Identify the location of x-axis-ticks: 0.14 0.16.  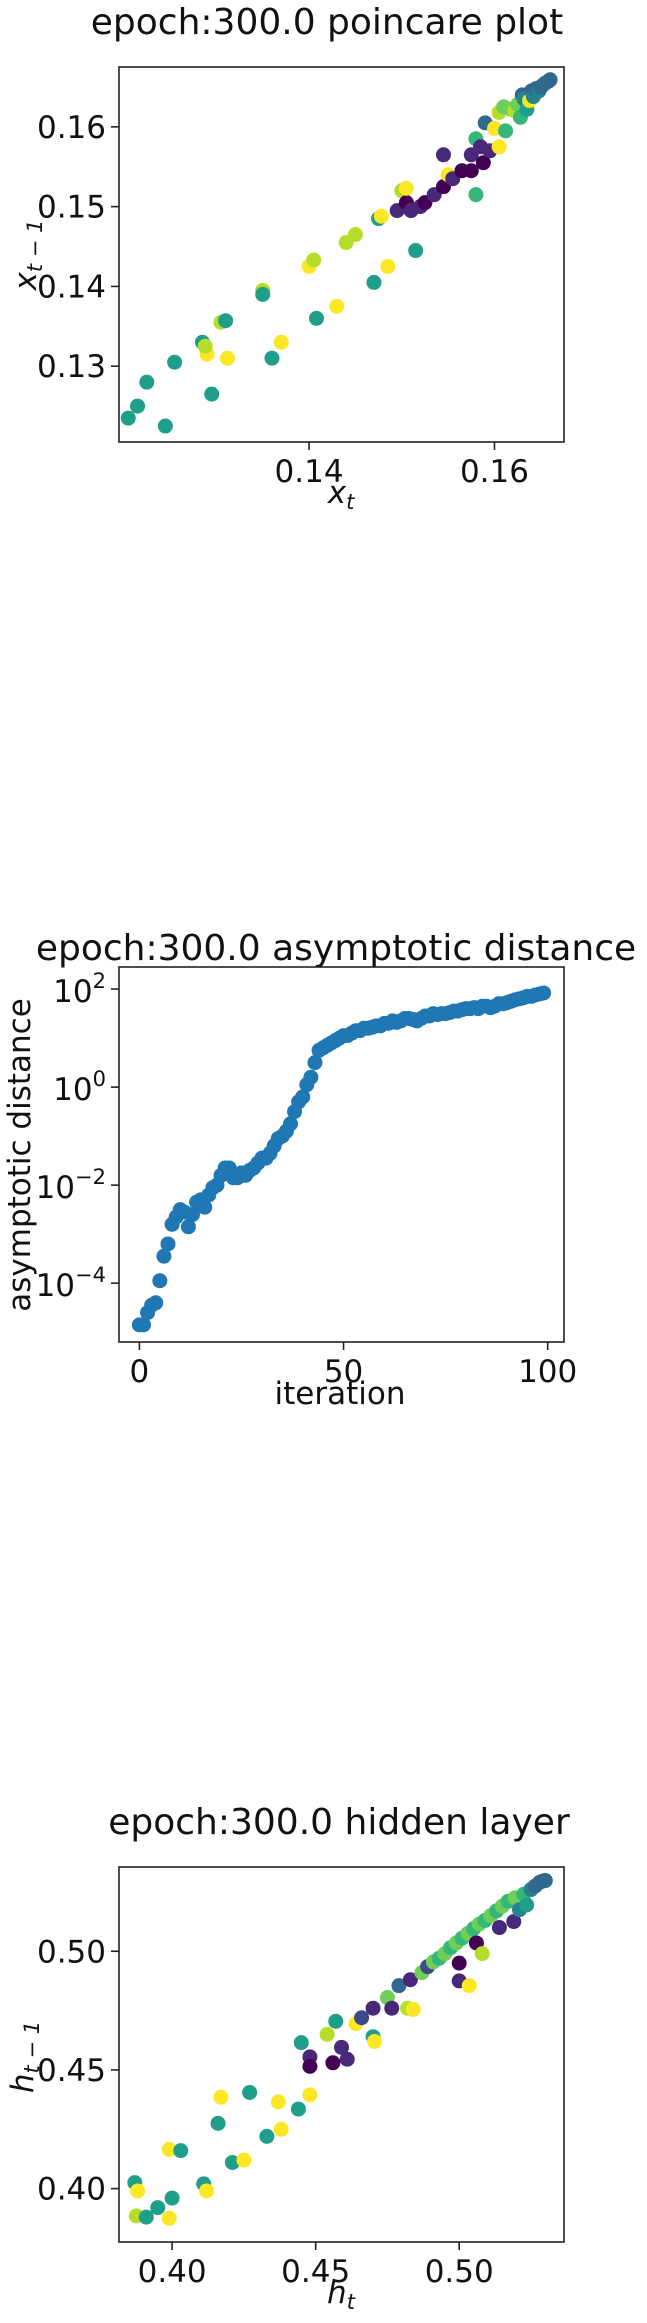
(402, 466).